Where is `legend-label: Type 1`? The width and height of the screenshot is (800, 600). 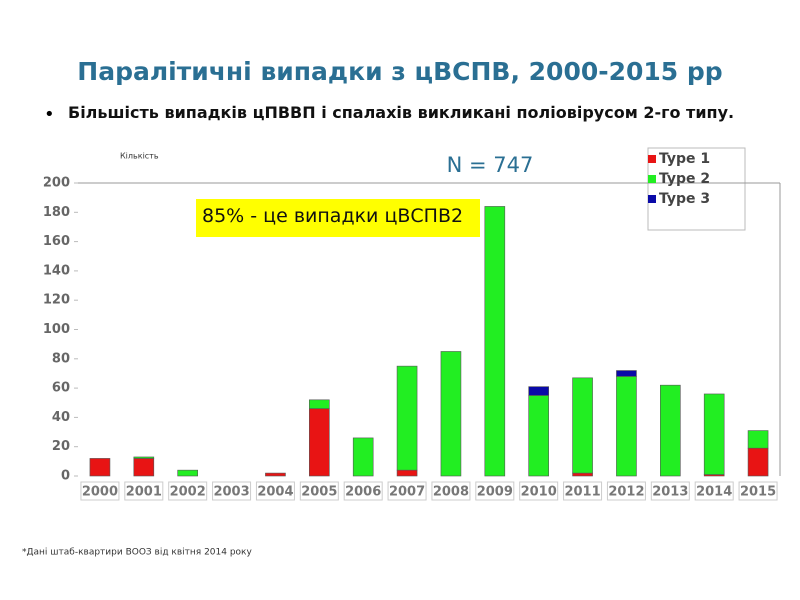 legend-label: Type 1 is located at coordinates (684, 159).